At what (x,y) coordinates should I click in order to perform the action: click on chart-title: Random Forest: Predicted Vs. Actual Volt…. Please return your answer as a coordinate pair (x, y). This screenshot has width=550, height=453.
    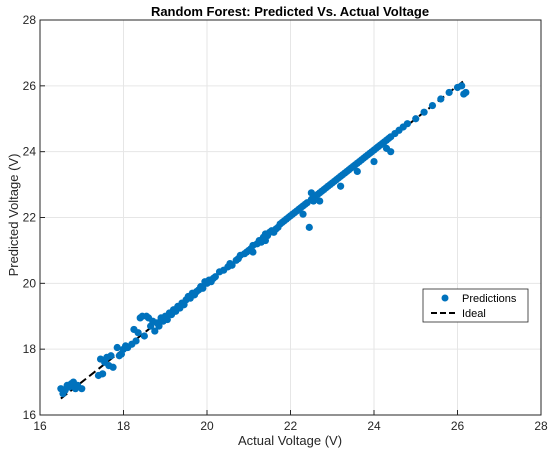
    Looking at the image, I should click on (290, 11).